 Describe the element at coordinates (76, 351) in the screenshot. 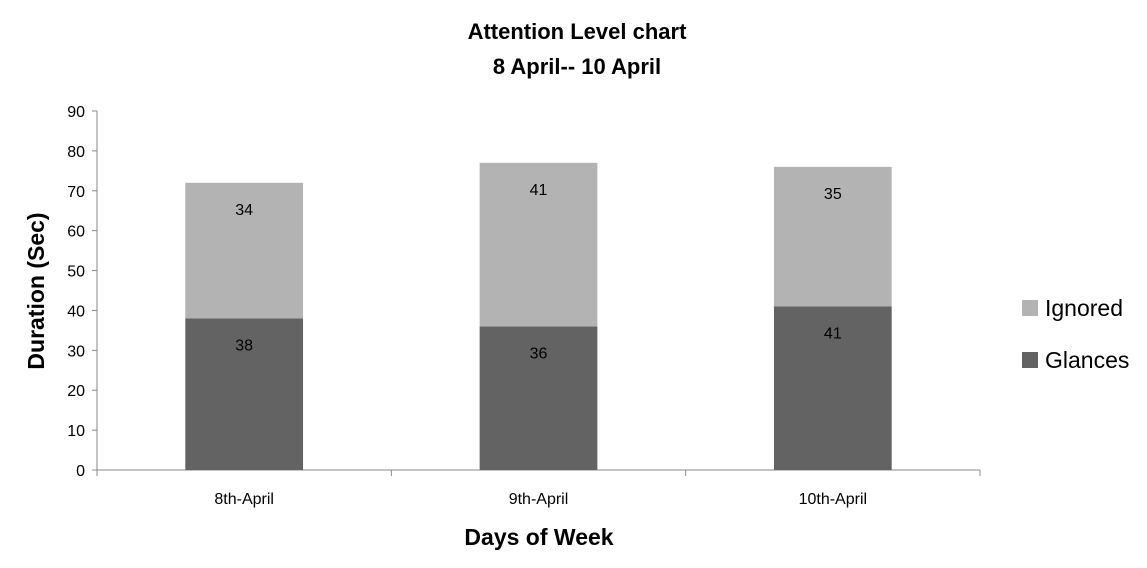

I see `y-tick-label: 30` at that location.